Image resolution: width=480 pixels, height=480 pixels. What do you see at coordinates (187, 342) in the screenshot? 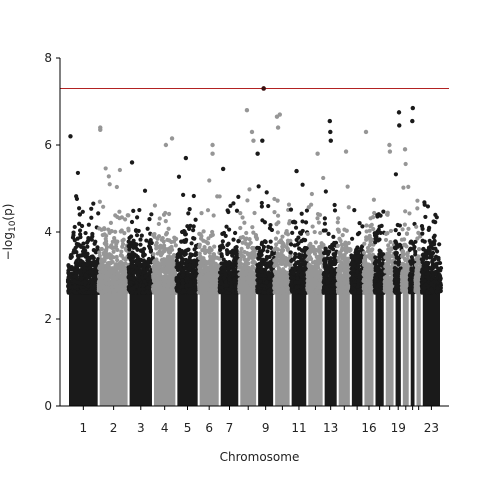
I see `chromosome-5-dense-band` at bounding box center [187, 342].